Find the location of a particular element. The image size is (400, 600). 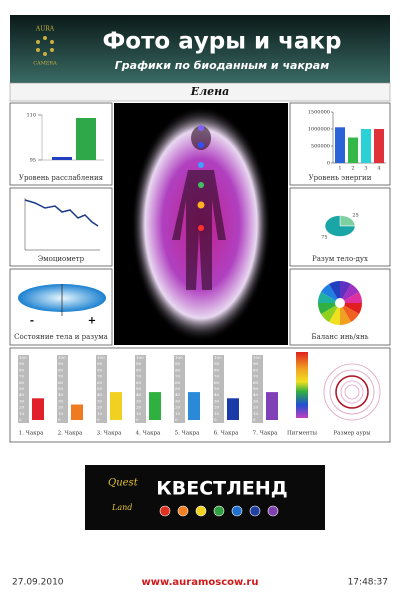

chakra-label: Размер ауры is located at coordinates (352, 434).